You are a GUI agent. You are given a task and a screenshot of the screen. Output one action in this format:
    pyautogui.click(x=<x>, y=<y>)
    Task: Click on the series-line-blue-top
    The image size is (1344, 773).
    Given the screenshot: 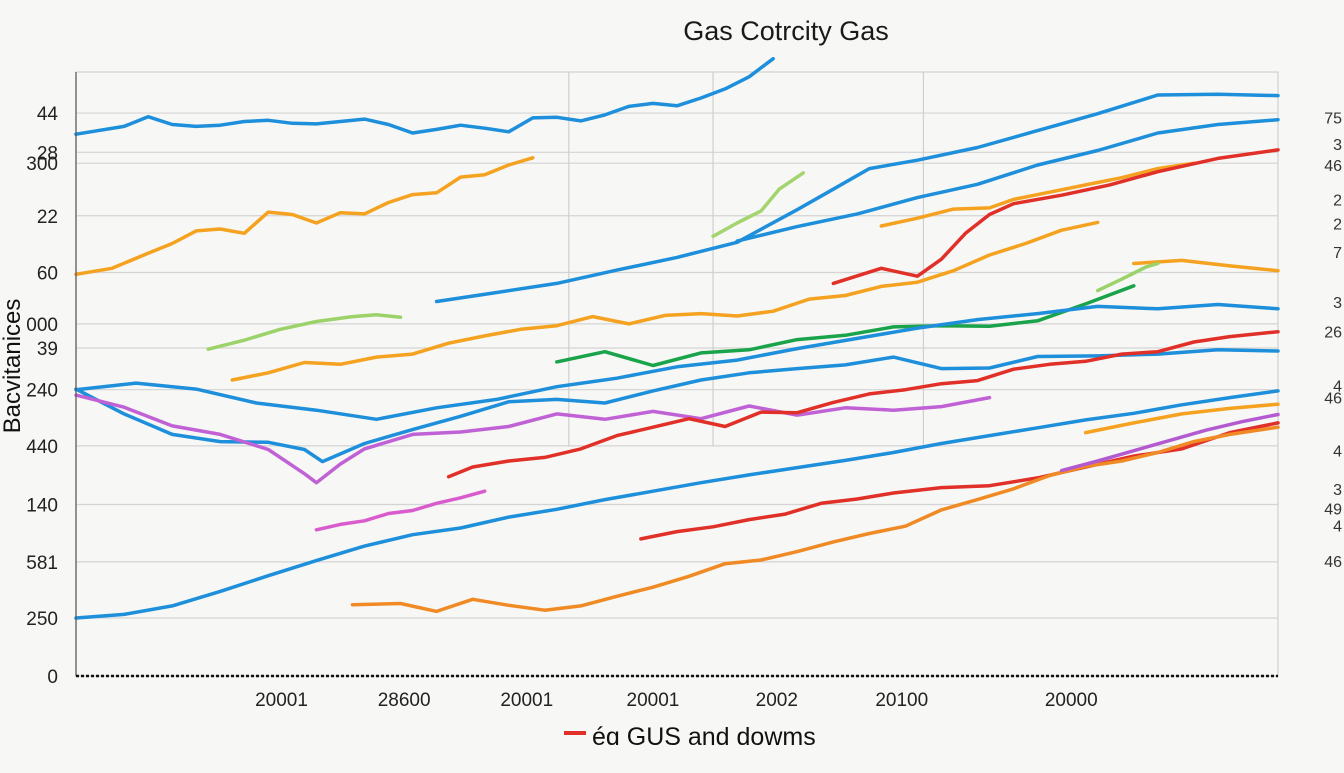 What is the action you would take?
    pyautogui.click(x=424, y=96)
    